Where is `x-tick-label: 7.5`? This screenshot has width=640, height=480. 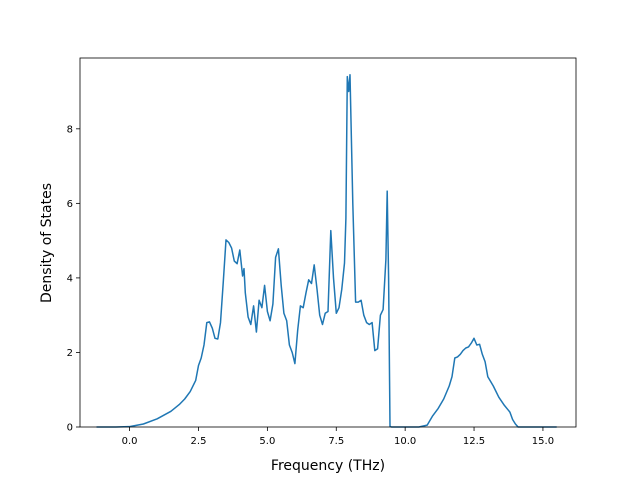 x-tick-label: 7.5 is located at coordinates (336, 441).